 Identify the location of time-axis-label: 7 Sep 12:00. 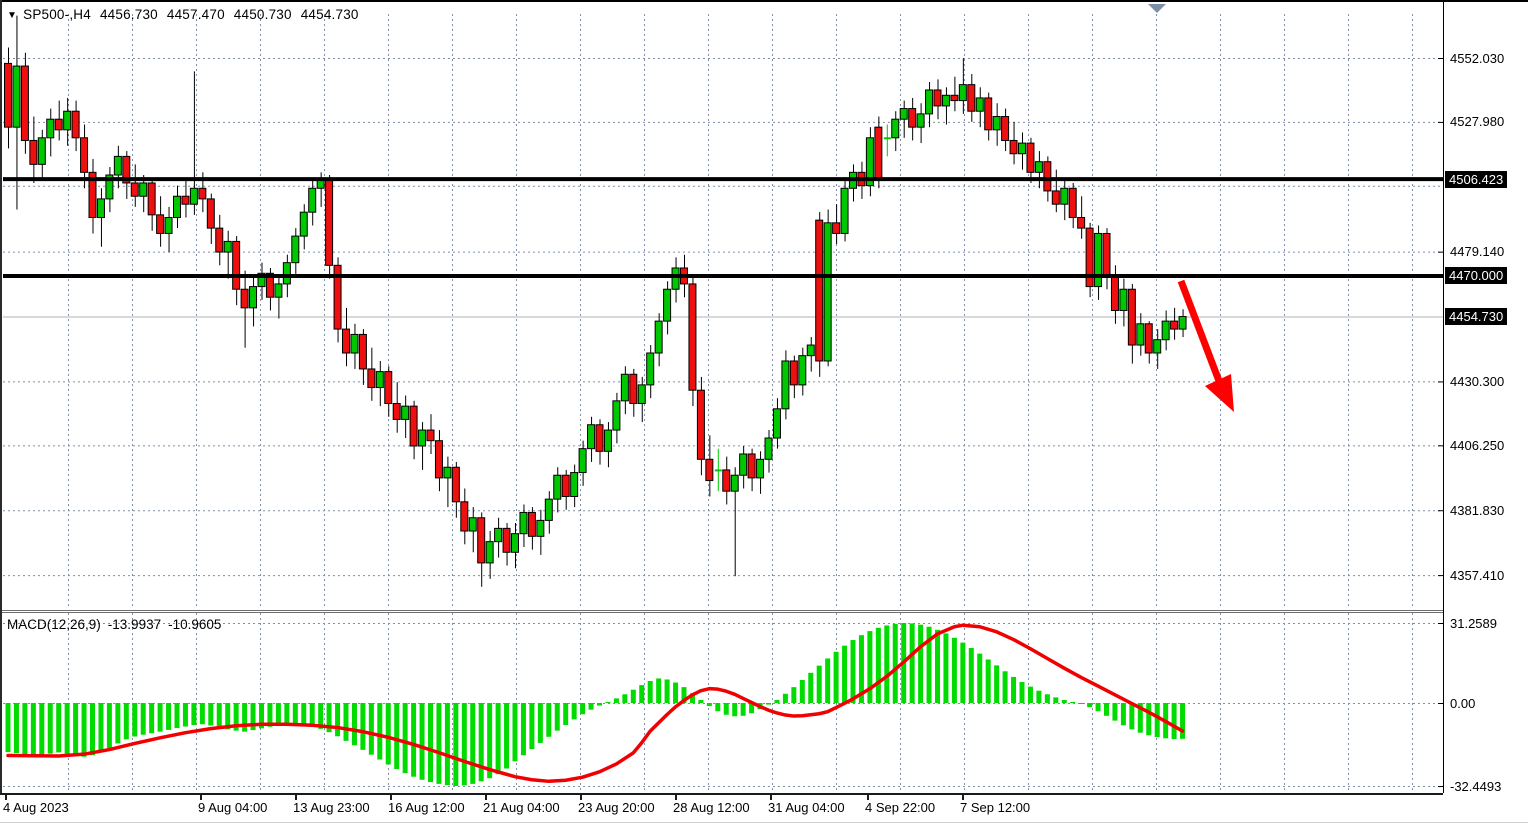
(995, 807).